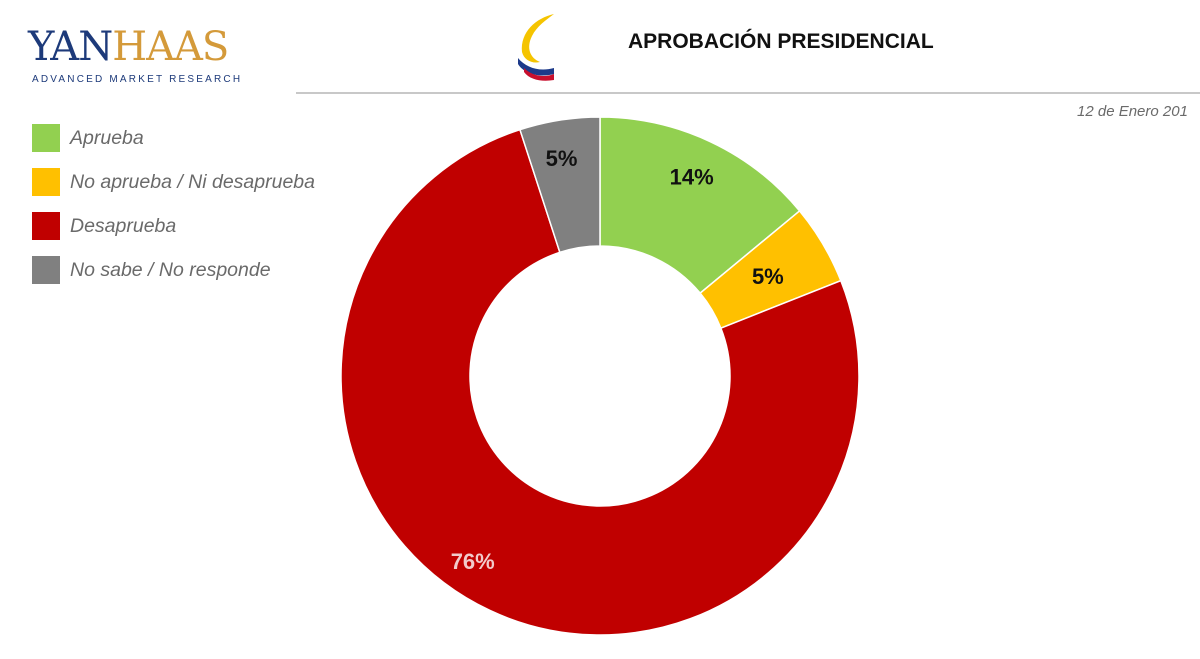  What do you see at coordinates (473, 561) in the screenshot?
I see `slice-data-label: 76%` at bounding box center [473, 561].